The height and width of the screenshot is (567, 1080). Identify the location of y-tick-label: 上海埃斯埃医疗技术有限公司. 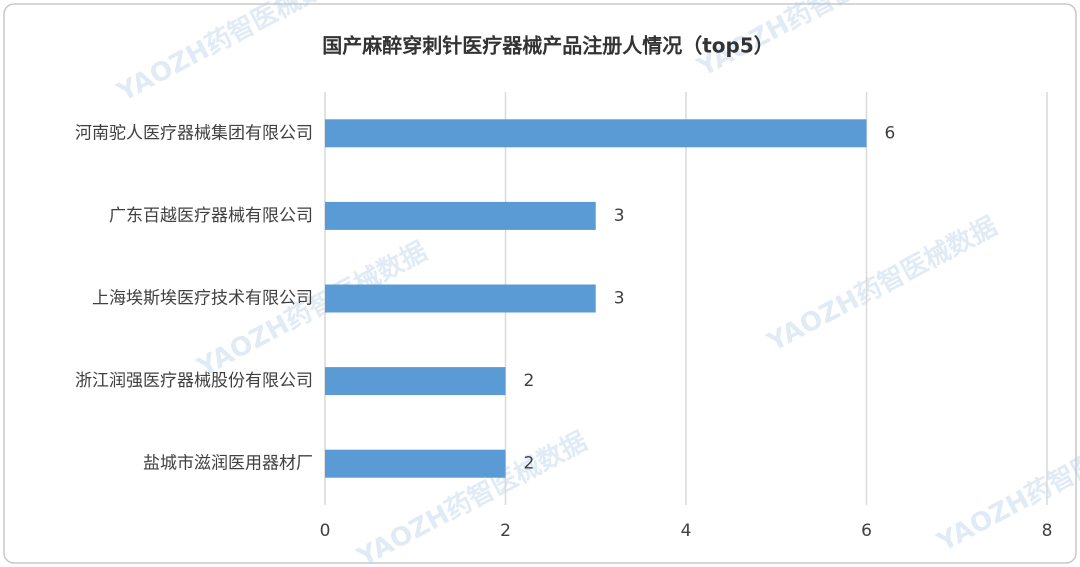
(202, 299).